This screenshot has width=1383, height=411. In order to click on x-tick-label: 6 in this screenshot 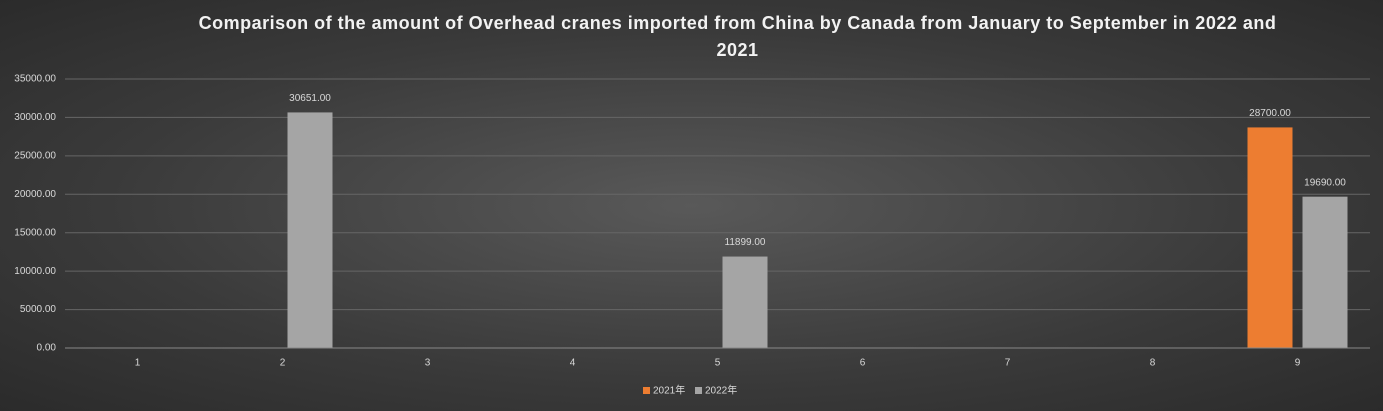, I will do `click(863, 363)`.